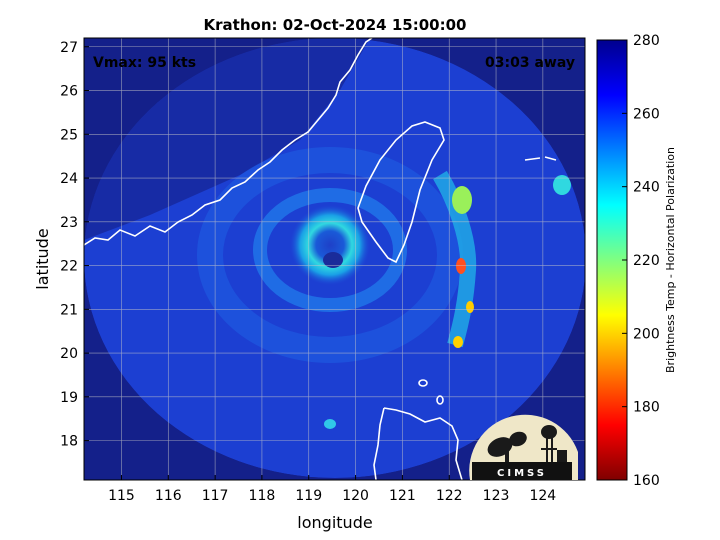 This screenshot has width=720, height=540. I want to click on x-tick-label: 119, so click(308, 496).